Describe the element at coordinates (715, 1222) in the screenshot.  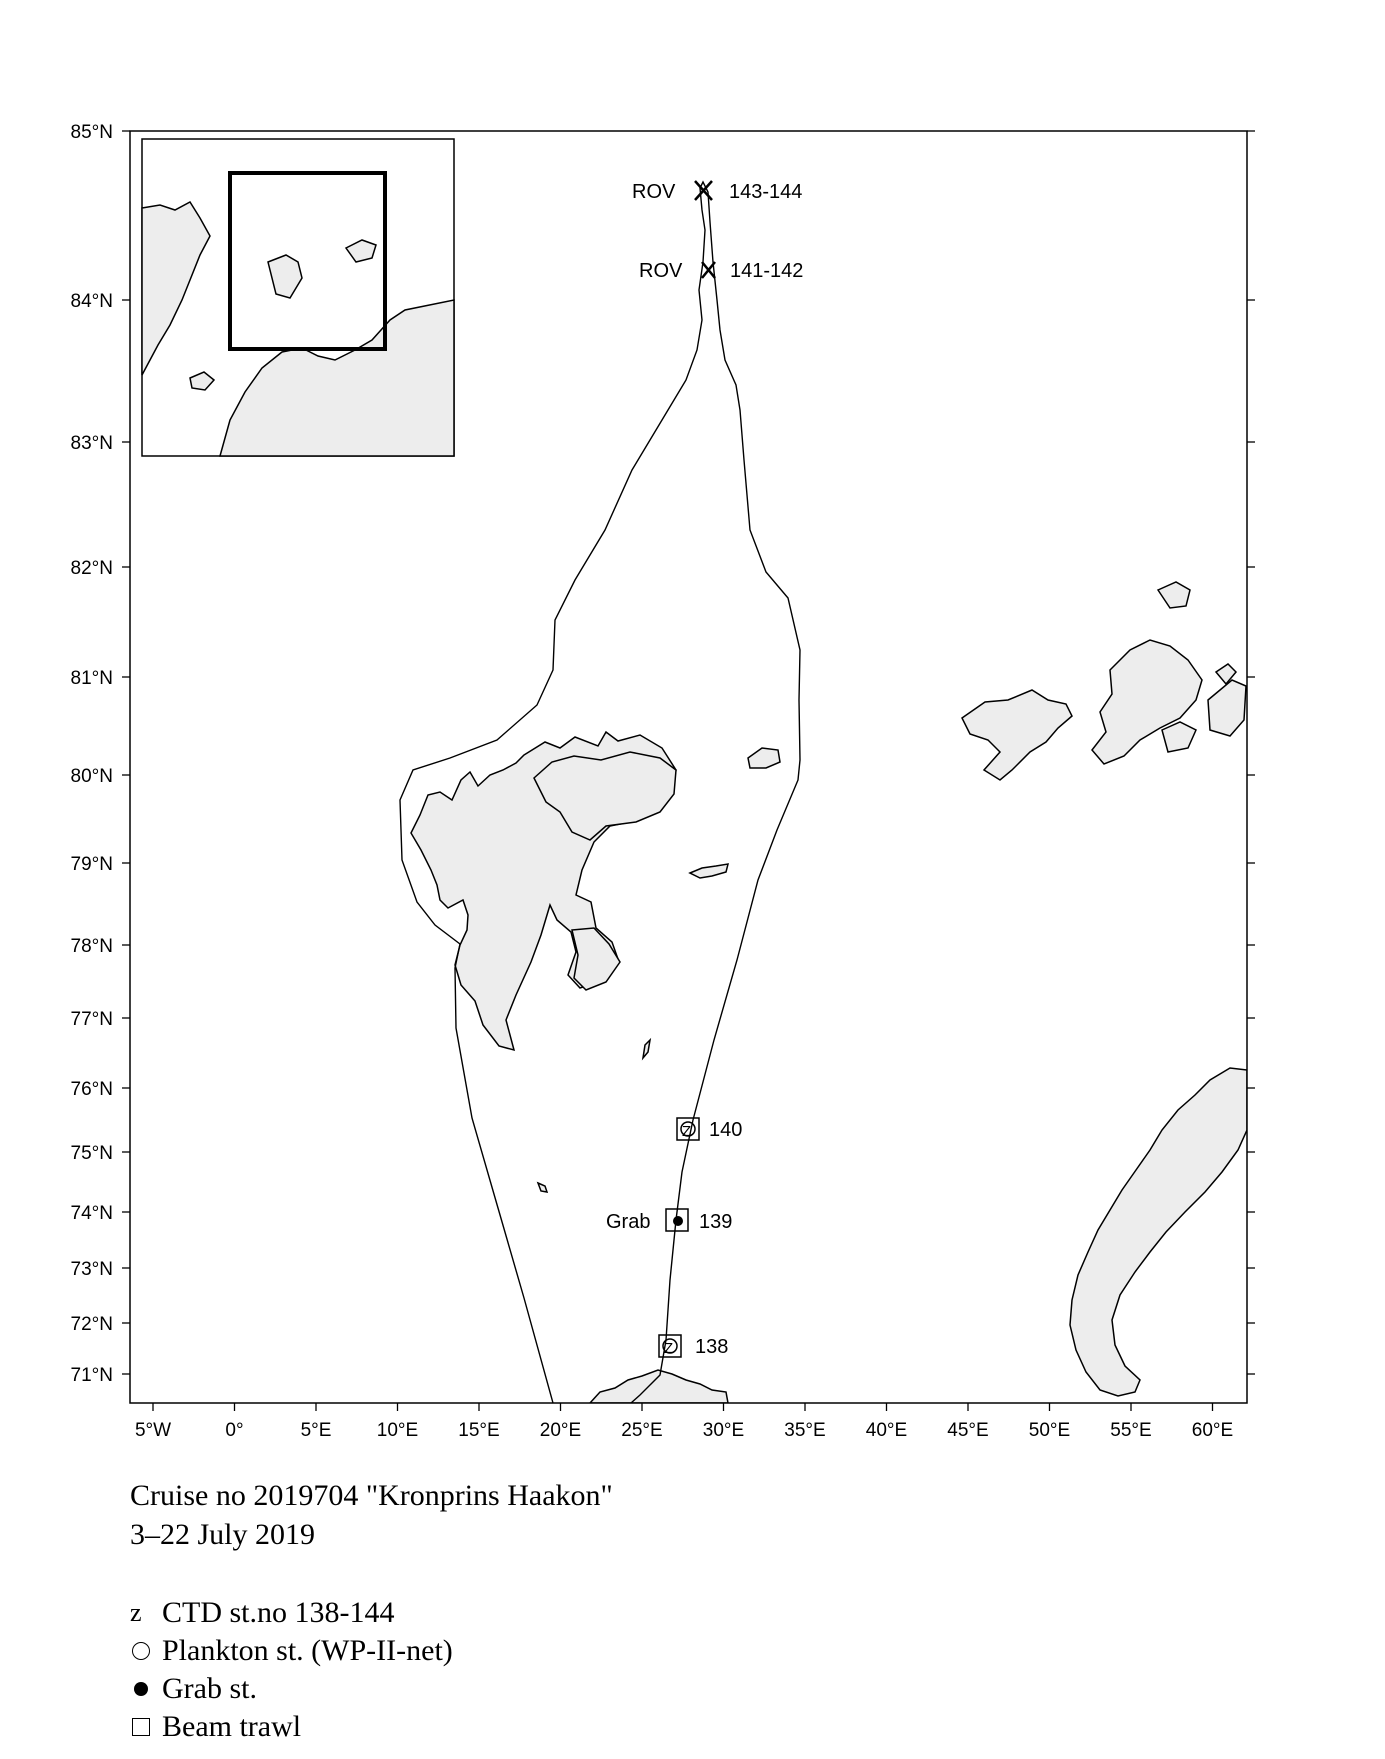
I see `station-139-number: 139` at that location.